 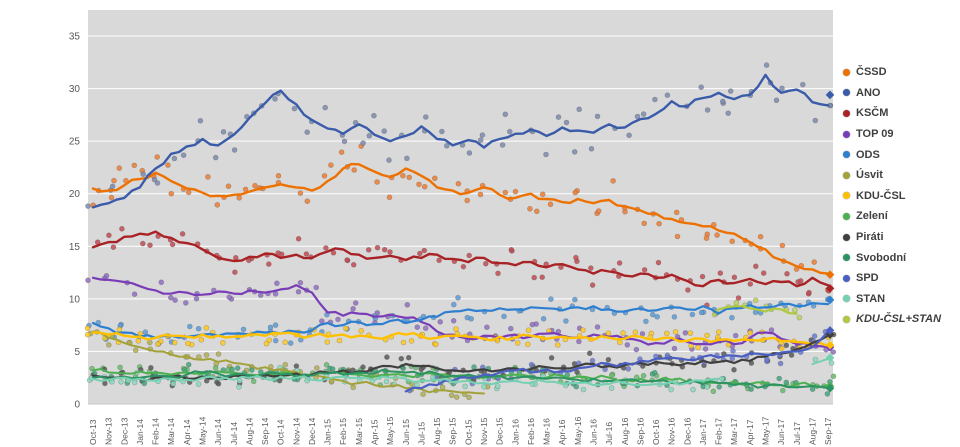 I want to click on trend-line-kdu-csl-stan, so click(x=757, y=310).